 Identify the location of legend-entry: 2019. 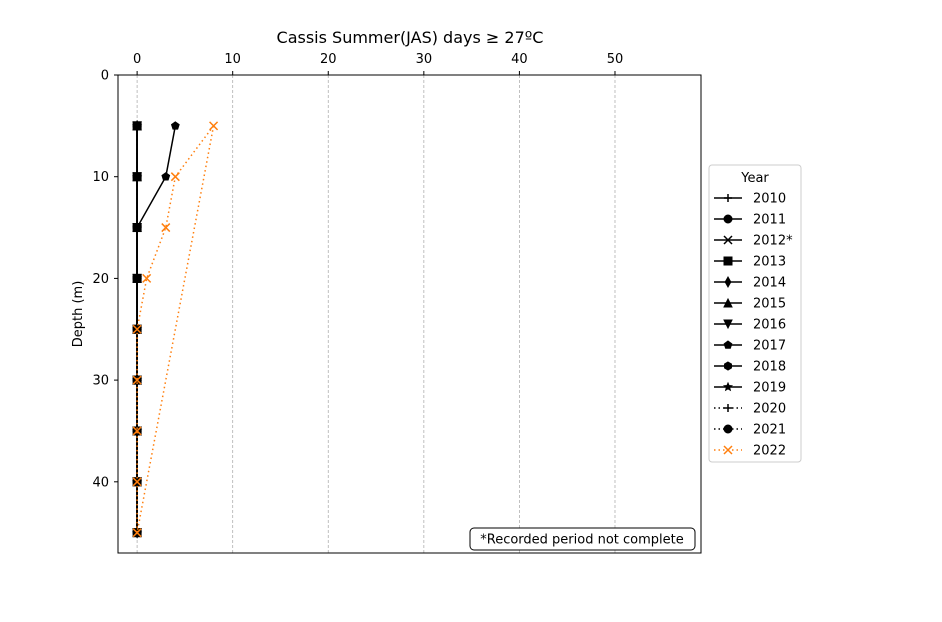
(750, 388).